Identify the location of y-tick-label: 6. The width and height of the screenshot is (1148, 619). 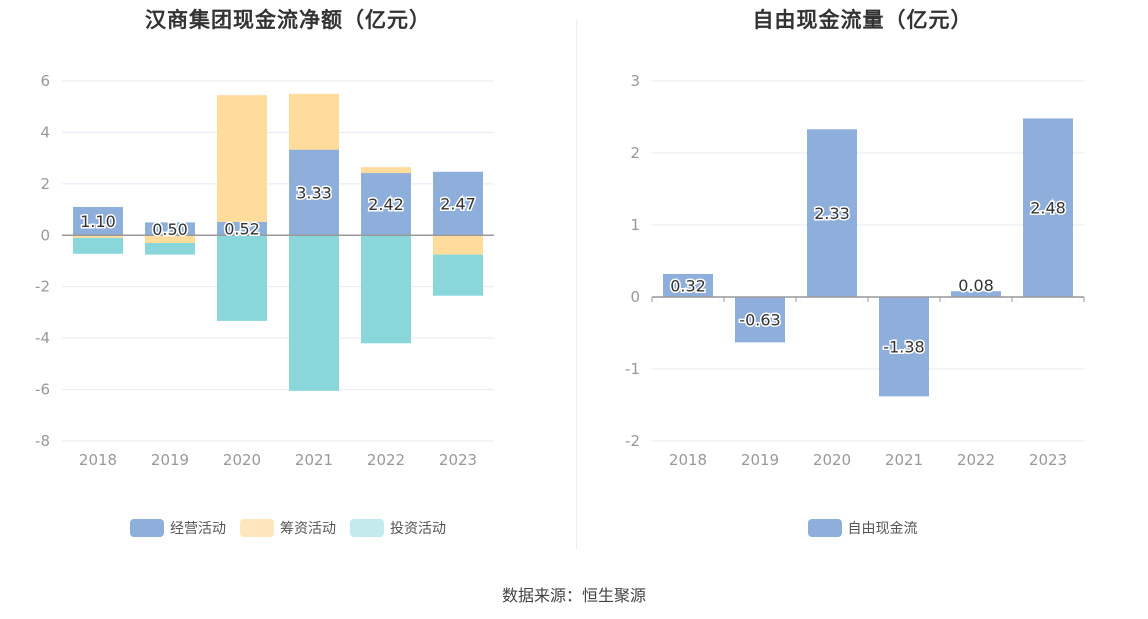
(45, 81).